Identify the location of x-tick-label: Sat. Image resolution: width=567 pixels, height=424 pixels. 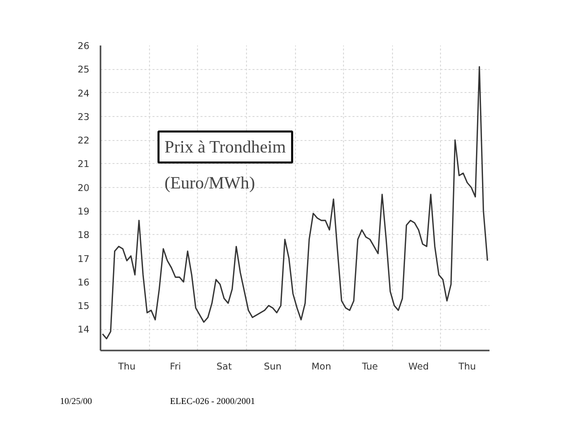
(224, 367).